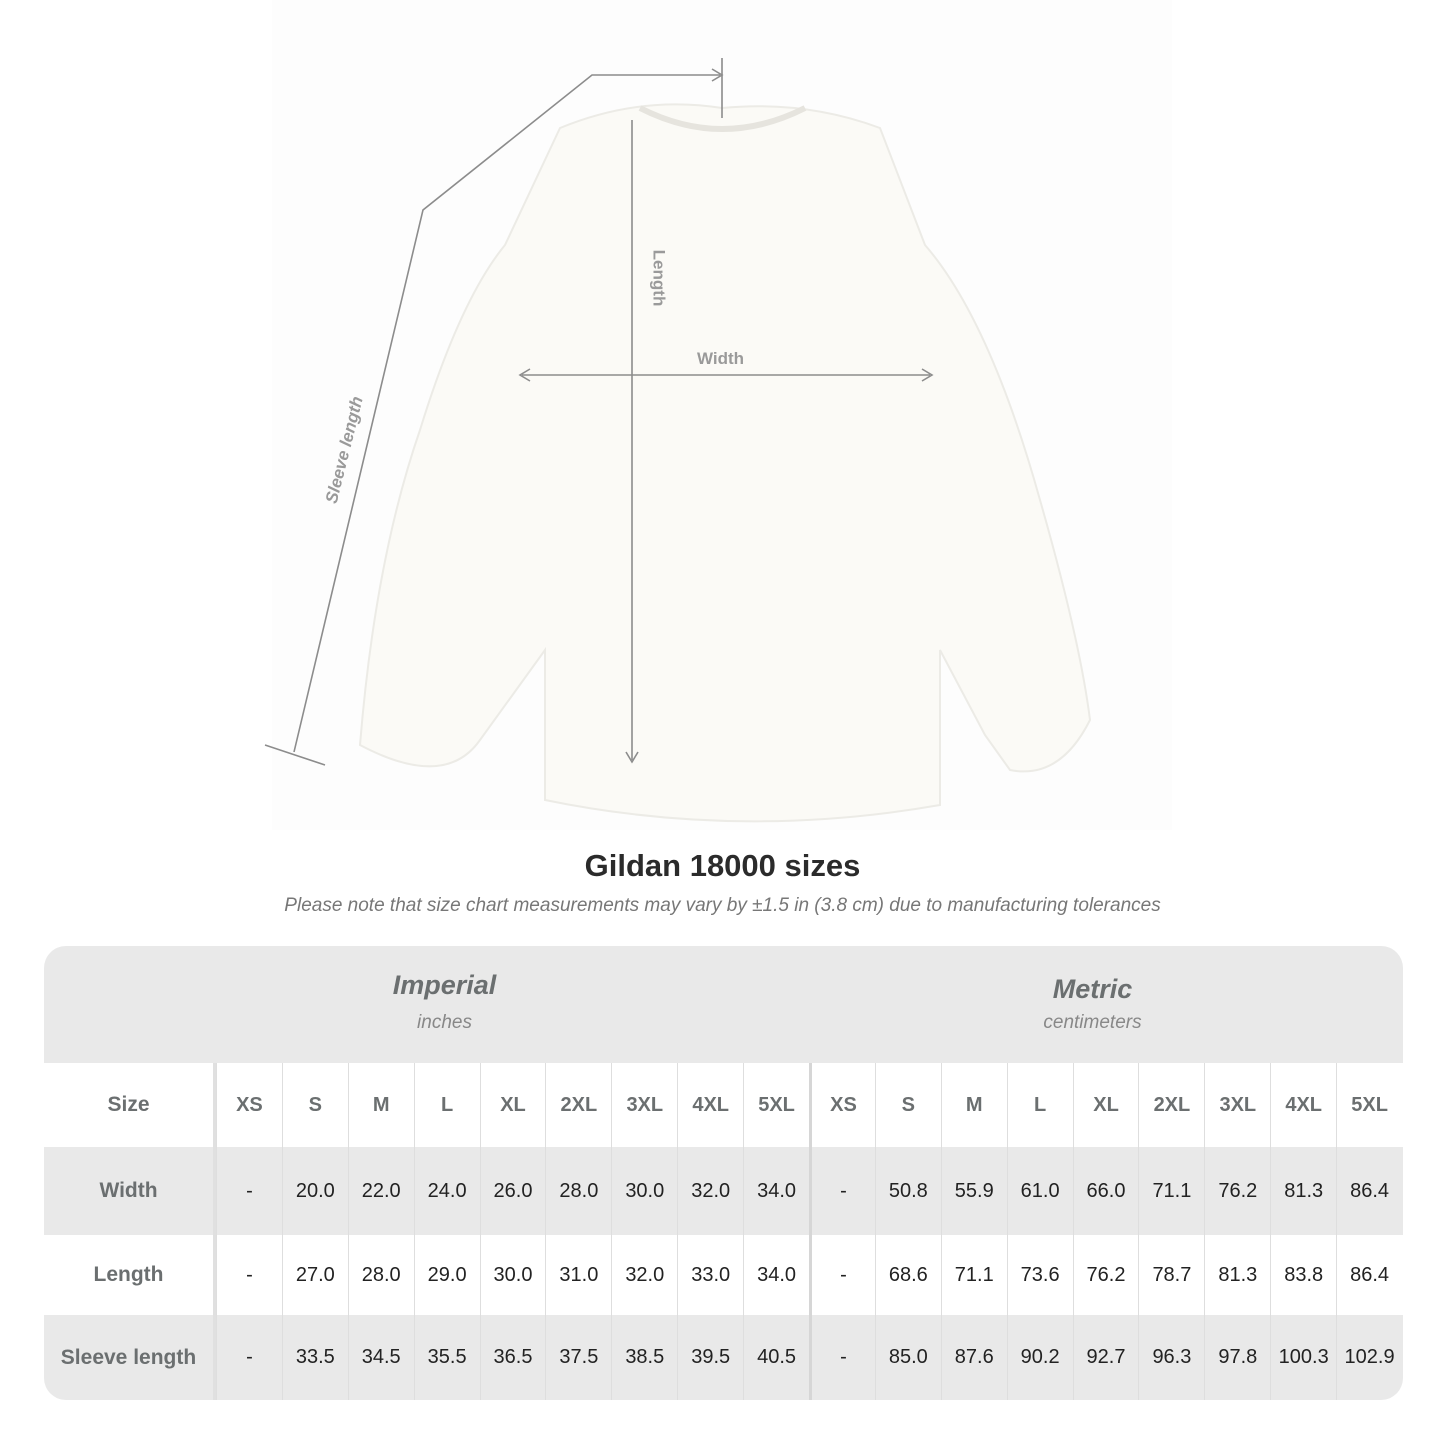 The height and width of the screenshot is (1445, 1445). What do you see at coordinates (130, 1357) in the screenshot?
I see `row-label: Sleeve length` at bounding box center [130, 1357].